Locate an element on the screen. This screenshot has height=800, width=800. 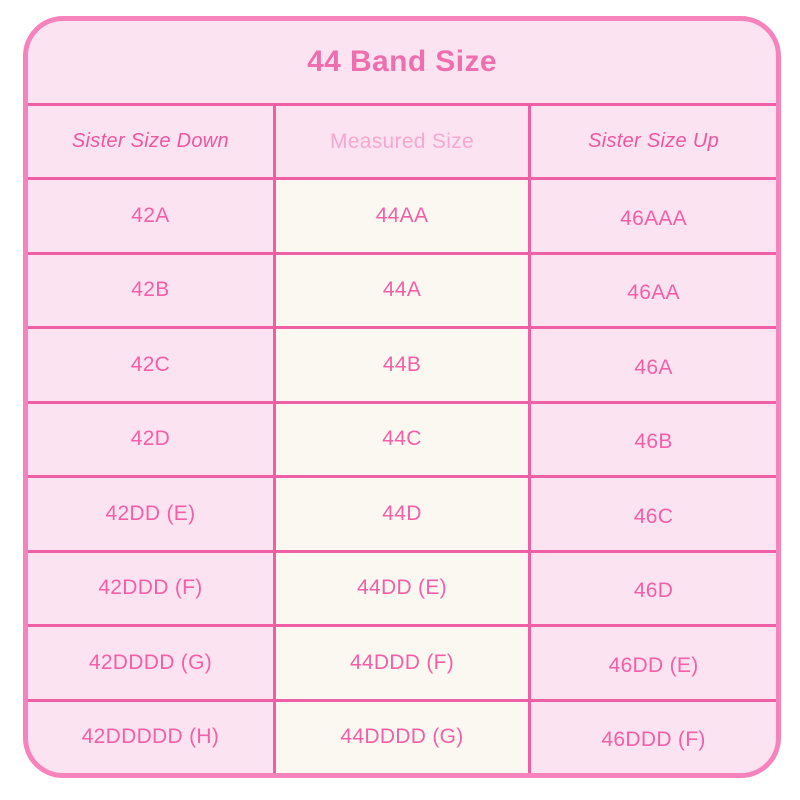
size-cell-measured: 44D is located at coordinates (402, 514).